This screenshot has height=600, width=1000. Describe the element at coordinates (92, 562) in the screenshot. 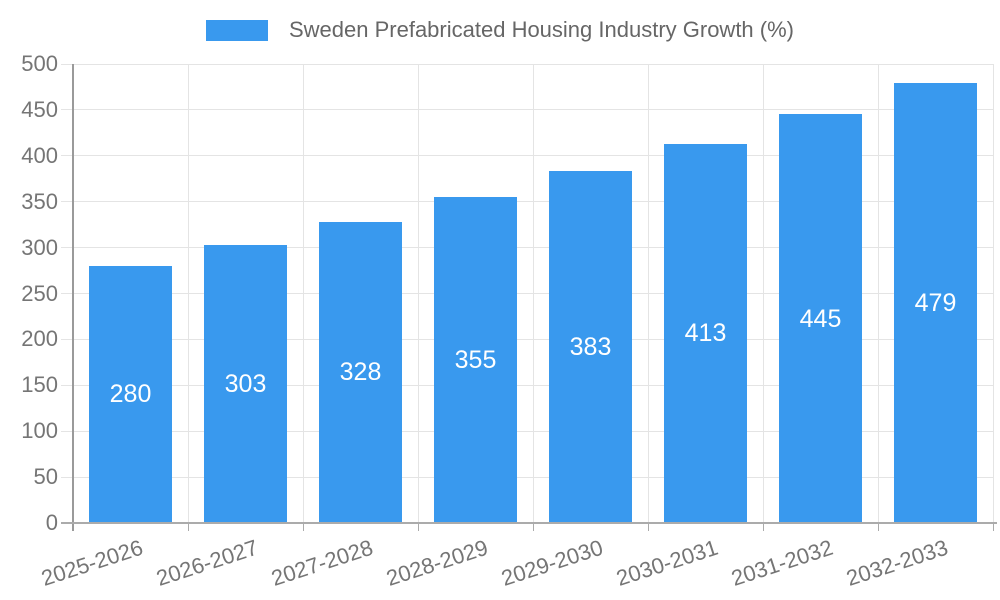

I see `x-axis-tick-label: 2025-2026` at that location.